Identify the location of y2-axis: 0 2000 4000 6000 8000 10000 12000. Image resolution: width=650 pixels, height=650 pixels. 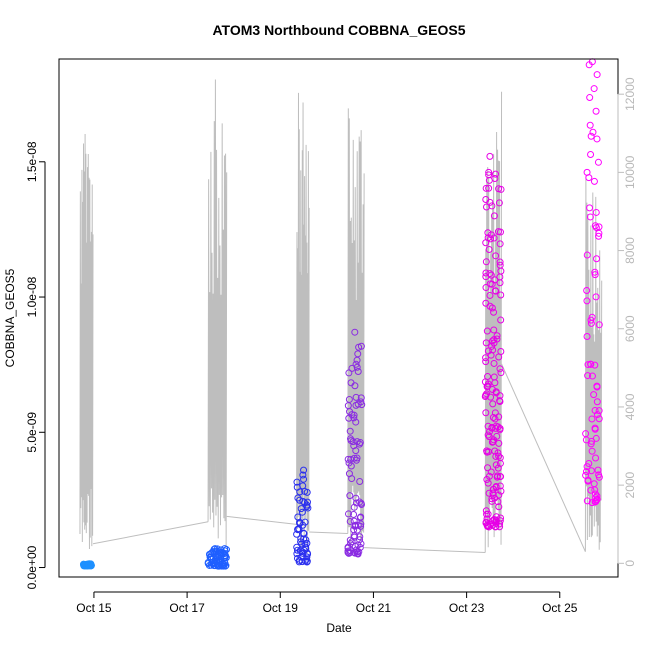
(627, 322).